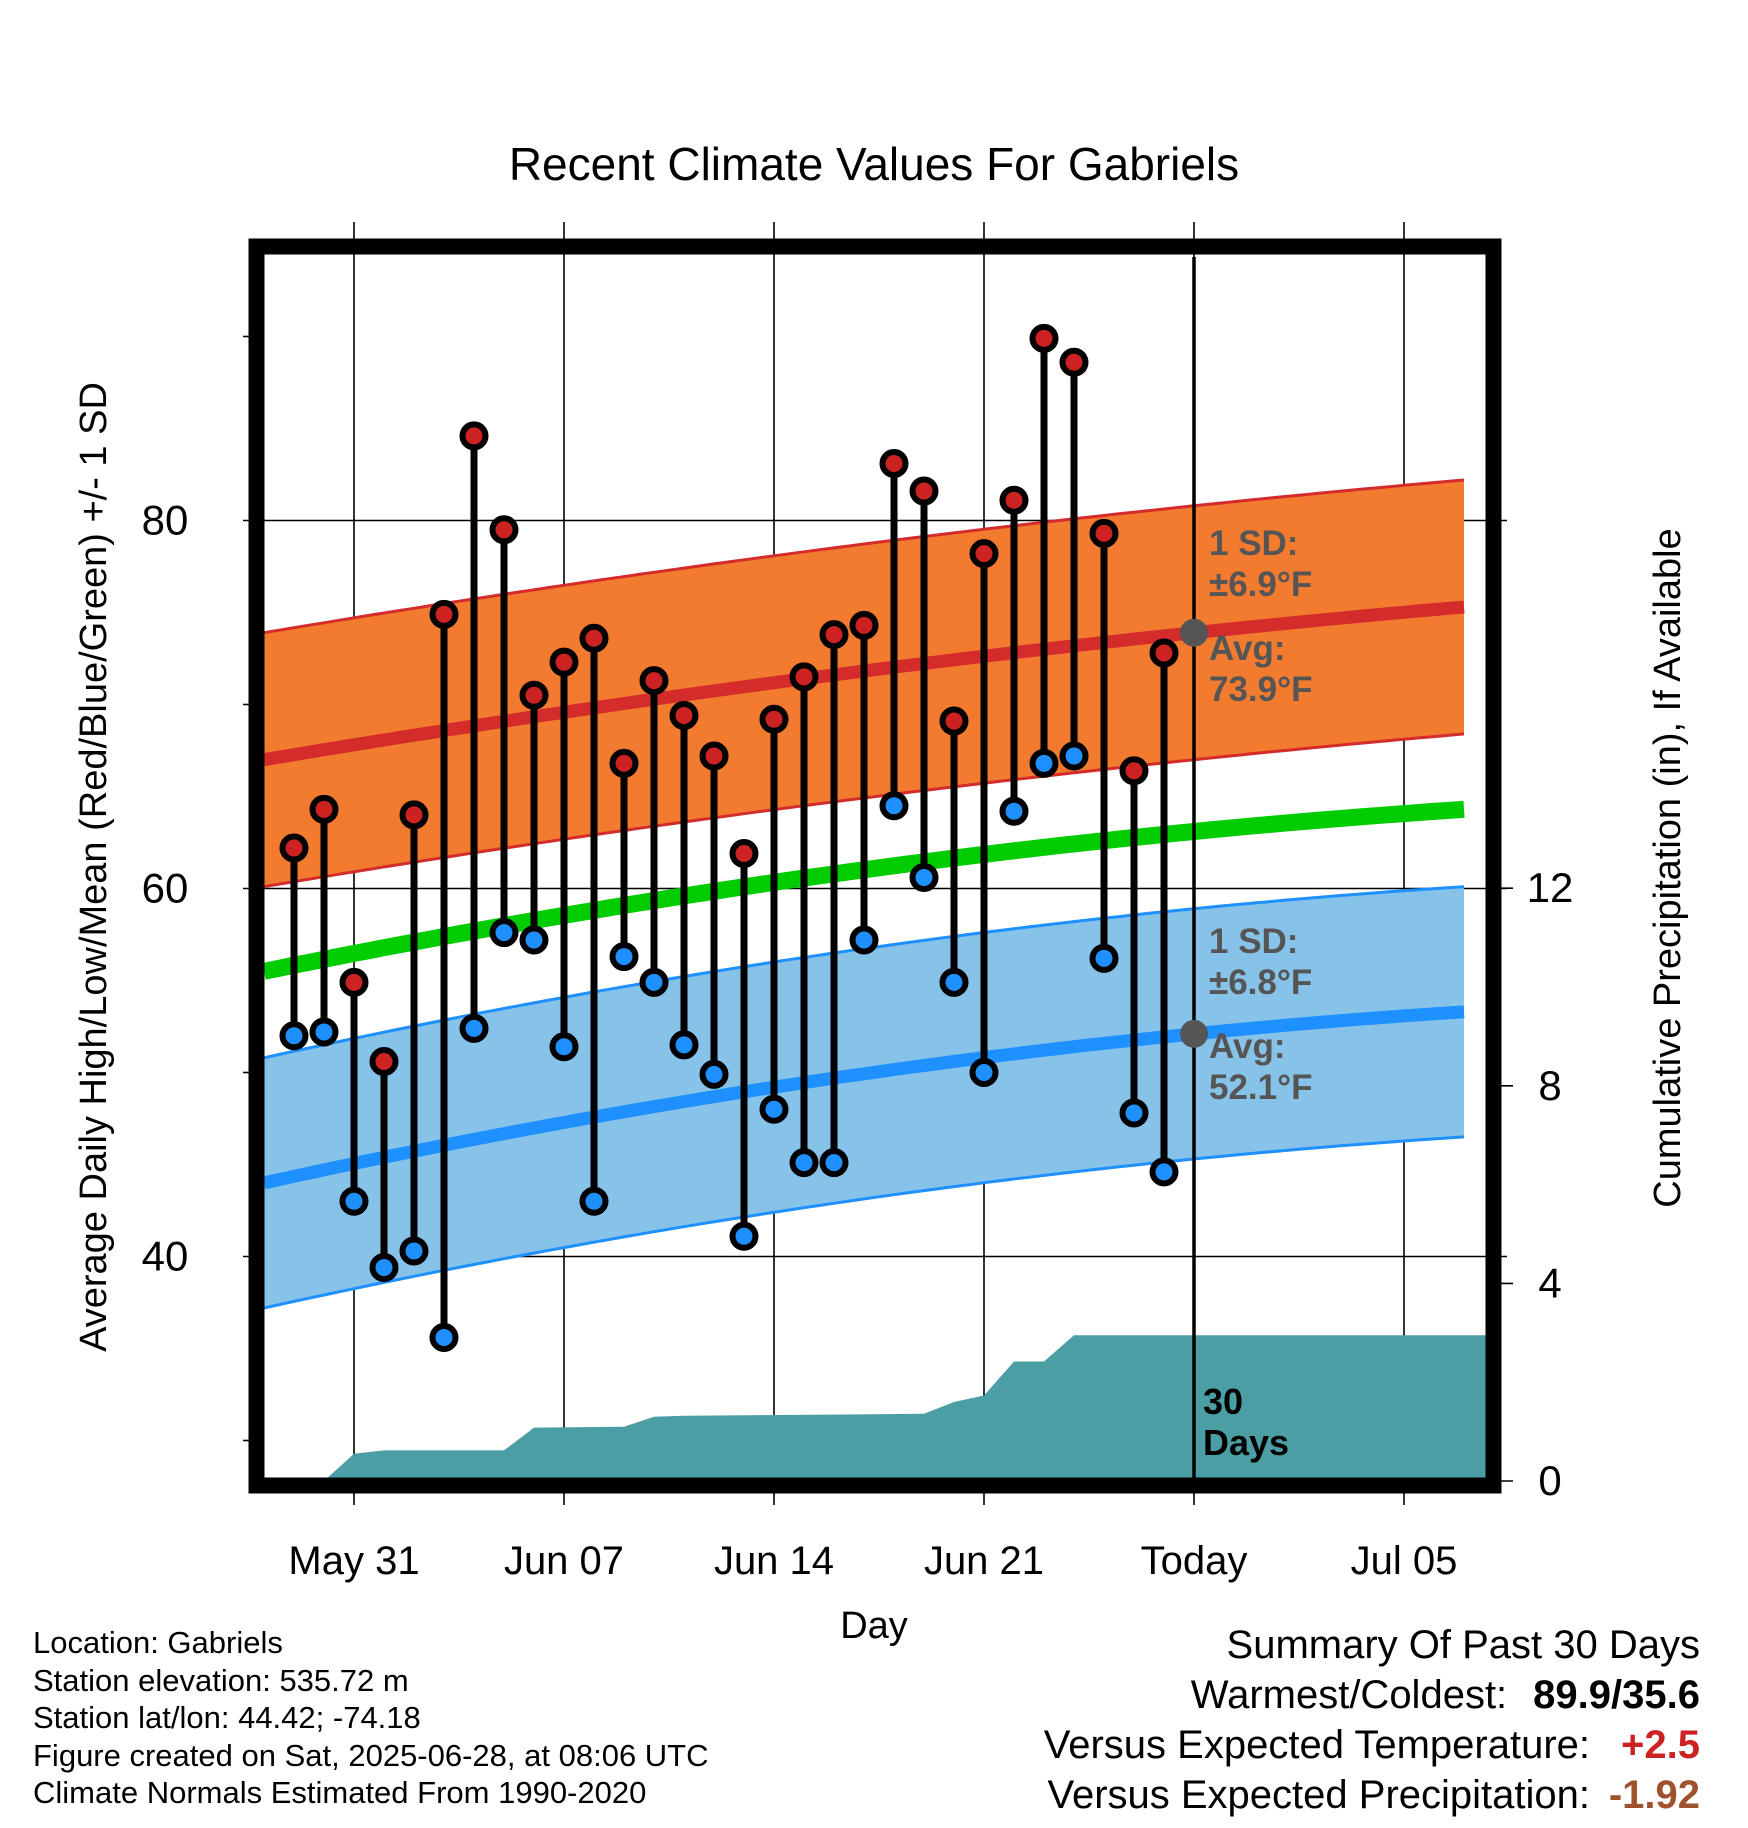  What do you see at coordinates (340, 1792) in the screenshot?
I see `normals-text: Climate Normals Estimated From 1990-2020` at bounding box center [340, 1792].